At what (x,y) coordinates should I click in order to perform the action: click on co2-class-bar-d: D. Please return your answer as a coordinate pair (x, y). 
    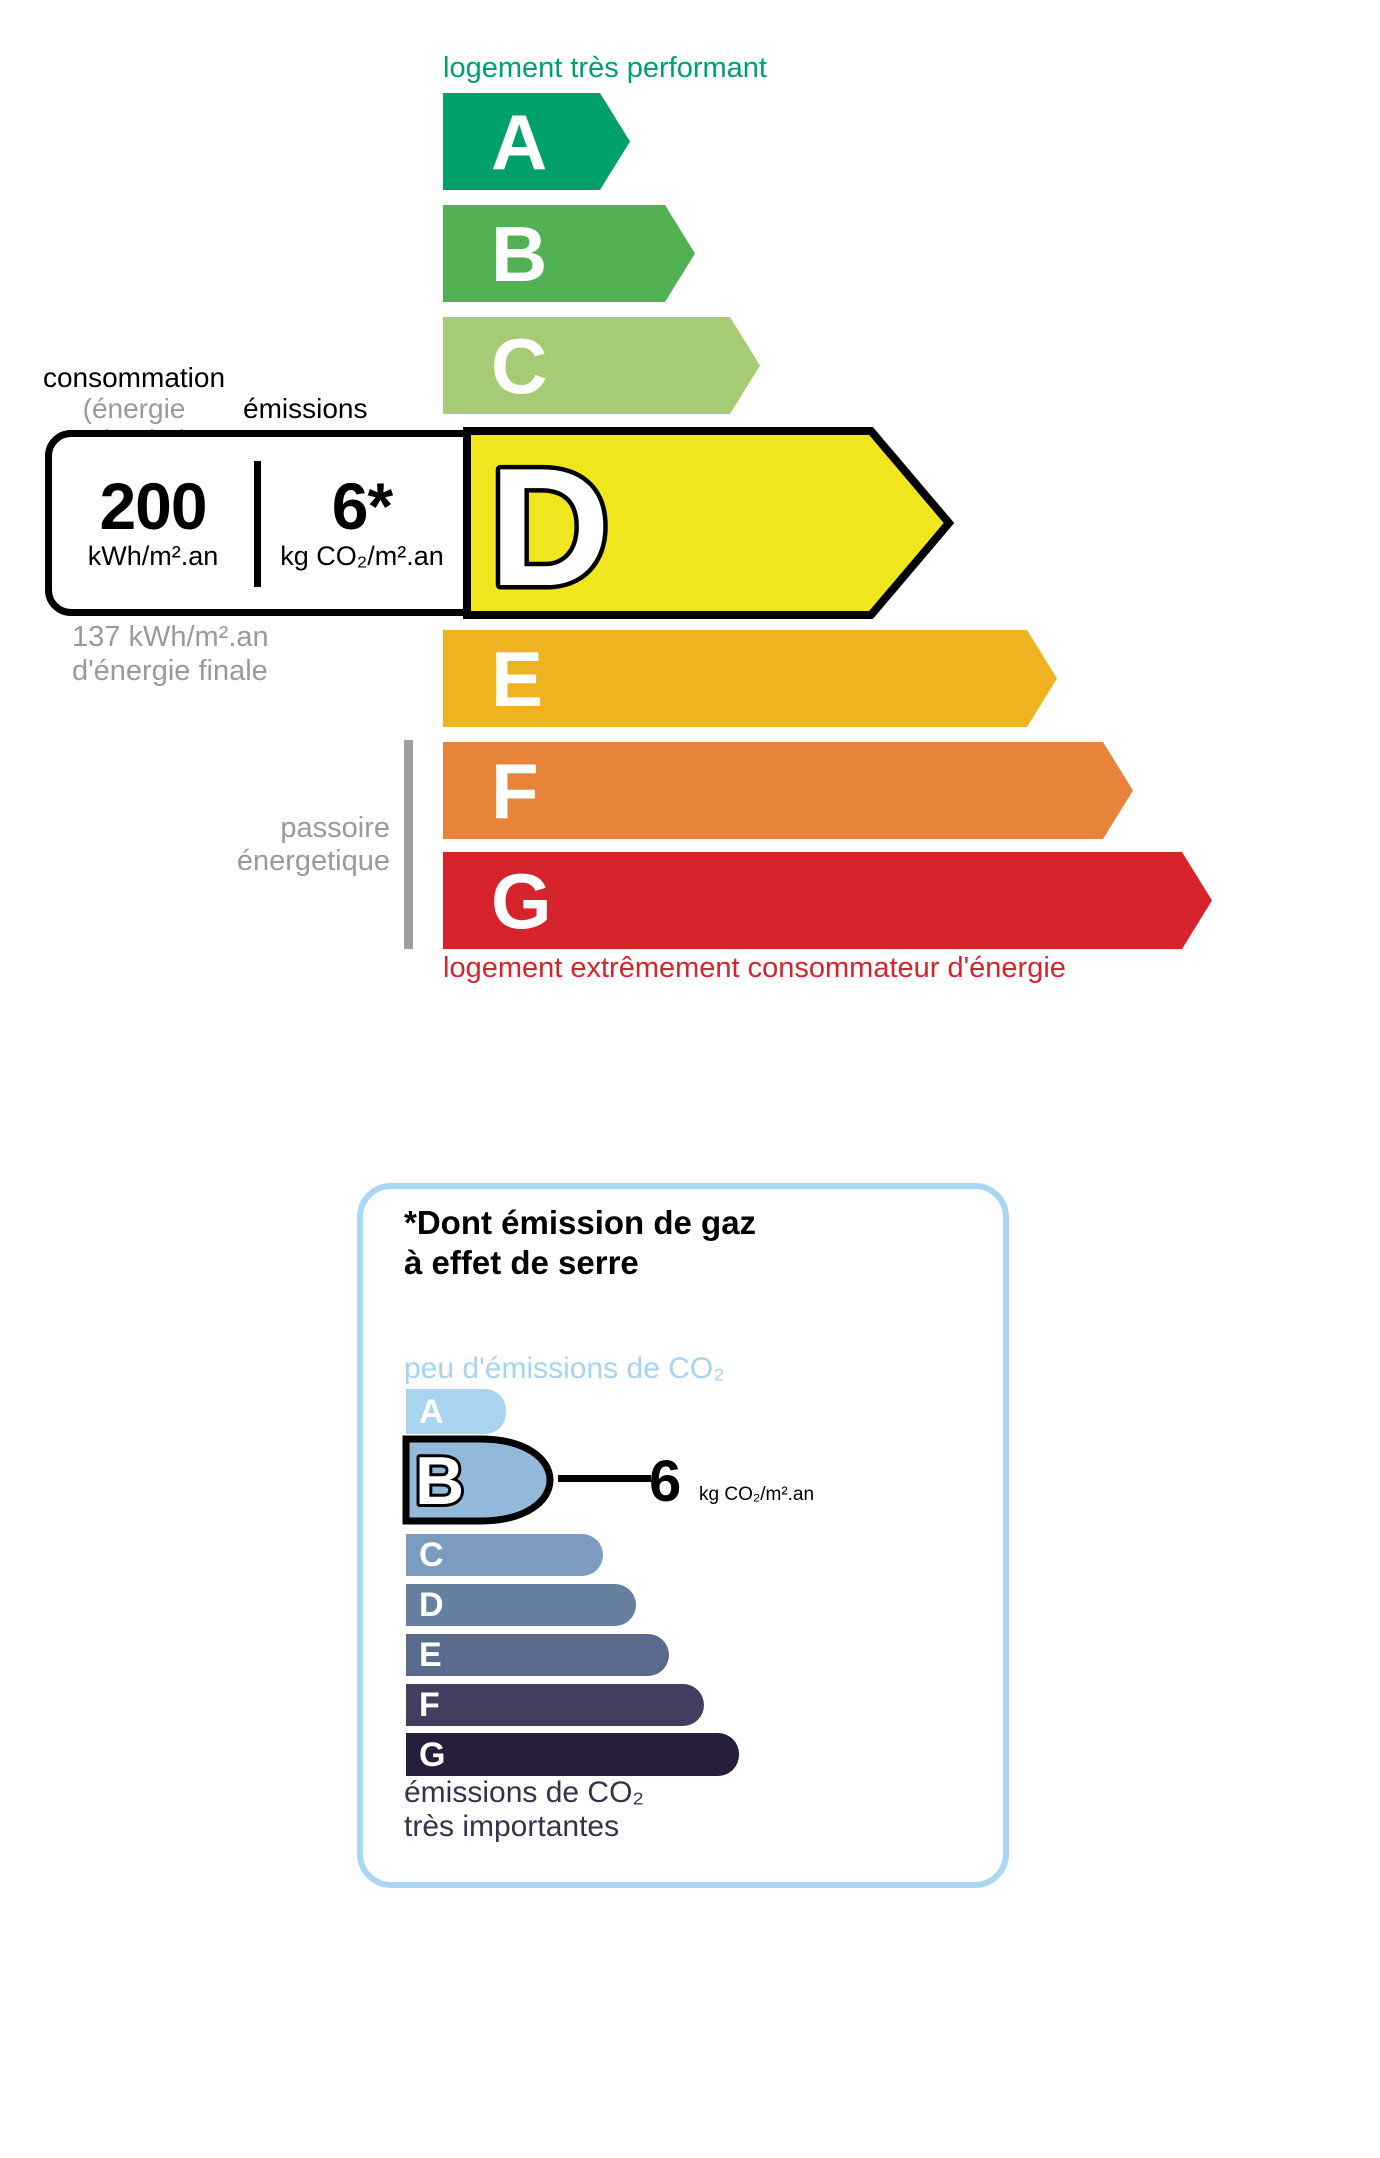
    Looking at the image, I should click on (521, 1605).